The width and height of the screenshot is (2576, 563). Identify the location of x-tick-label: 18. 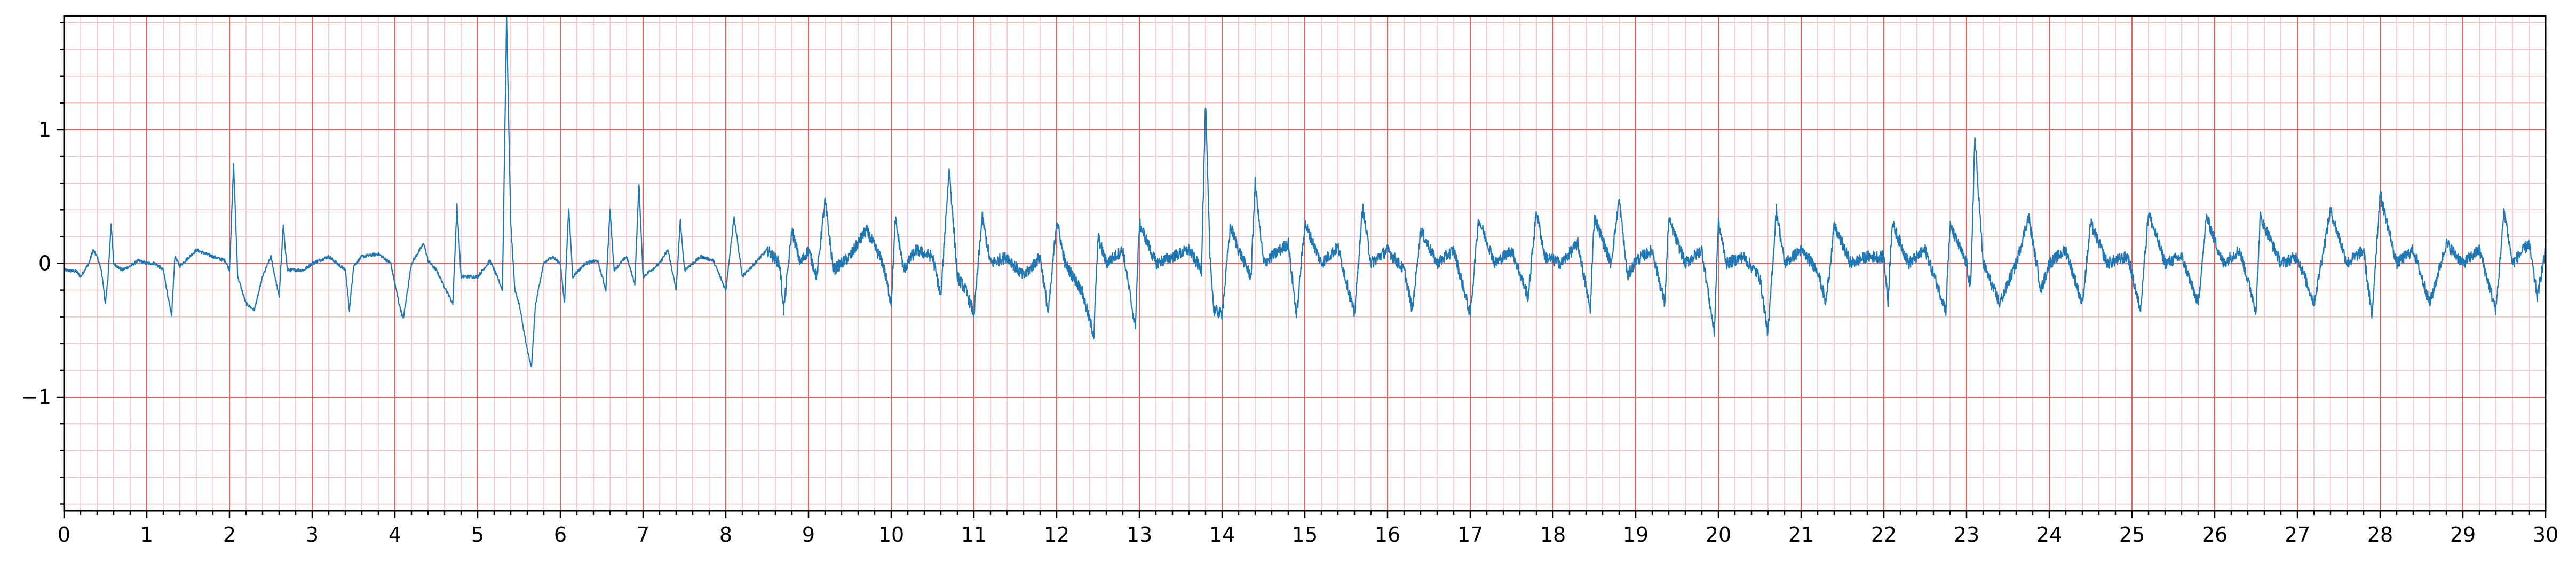
(1553, 534).